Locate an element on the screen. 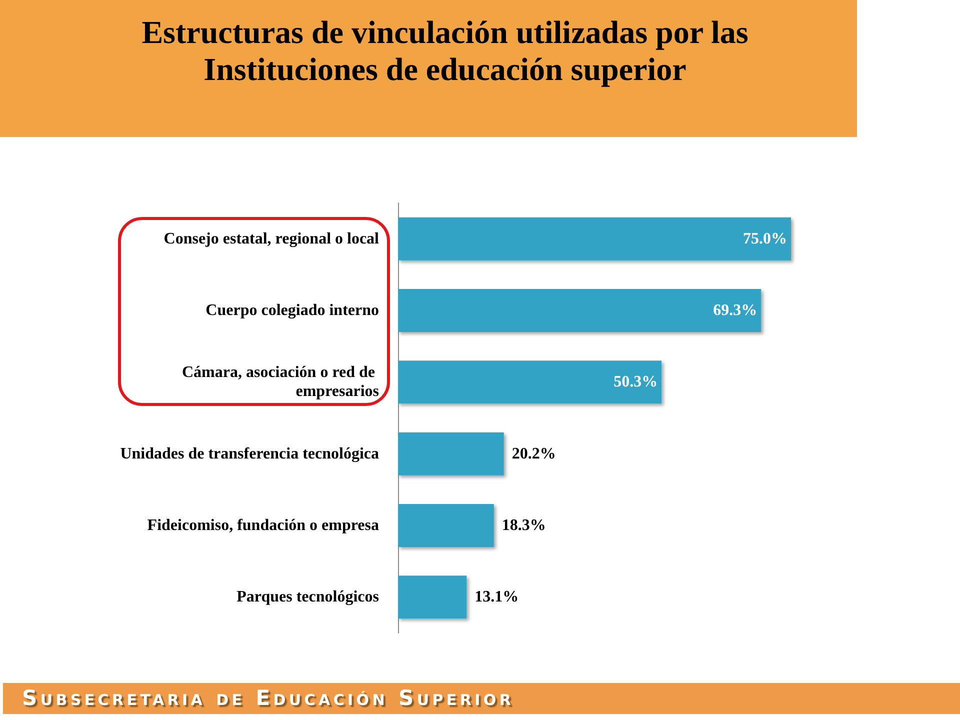 Image resolution: width=960 pixels, height=720 pixels. data-label: 50.3% is located at coordinates (636, 382).